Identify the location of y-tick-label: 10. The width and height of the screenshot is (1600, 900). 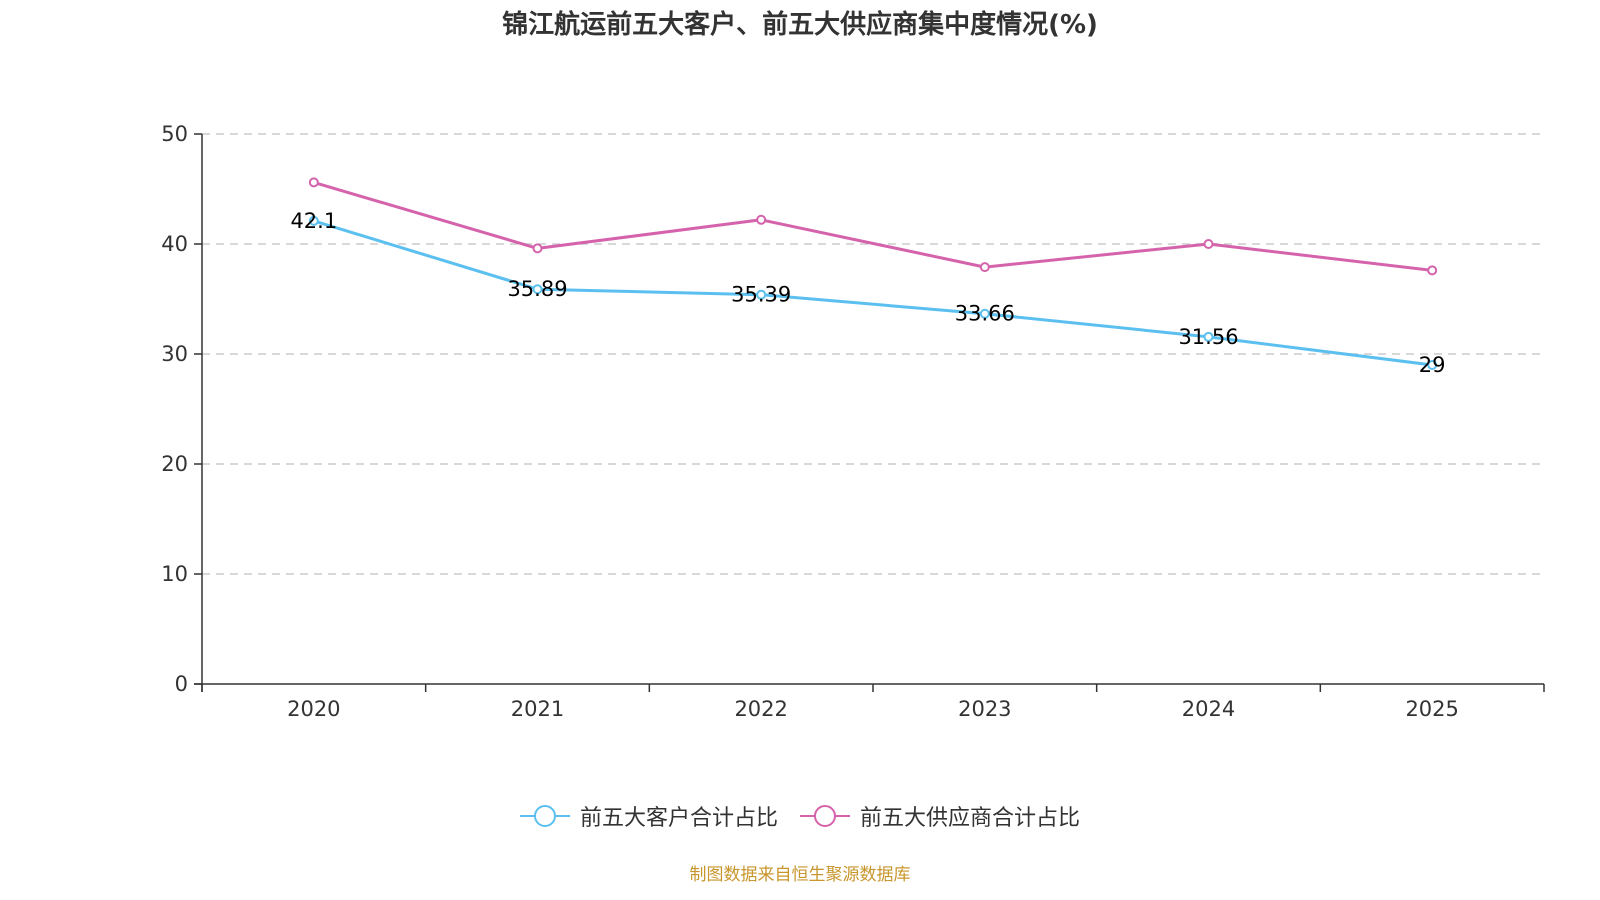
(174, 574).